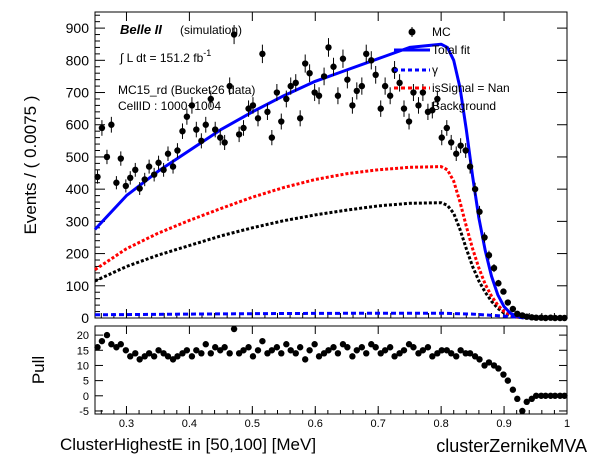  I want to click on pull-x-tick-label: 1, so click(567, 424).